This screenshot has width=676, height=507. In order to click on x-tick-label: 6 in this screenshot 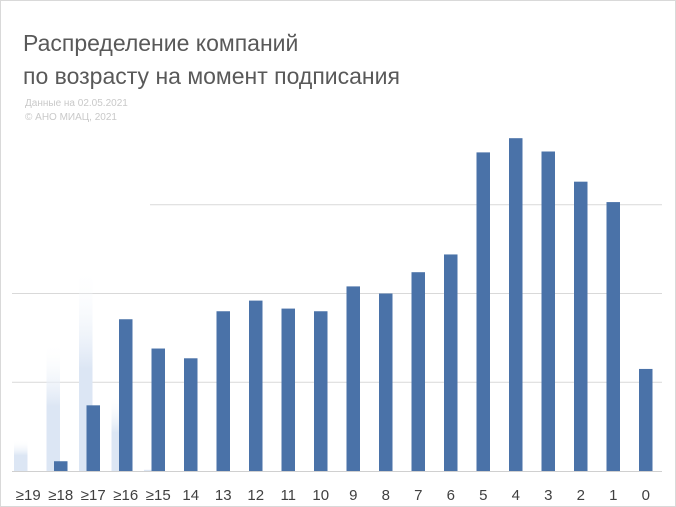, I will do `click(451, 495)`.